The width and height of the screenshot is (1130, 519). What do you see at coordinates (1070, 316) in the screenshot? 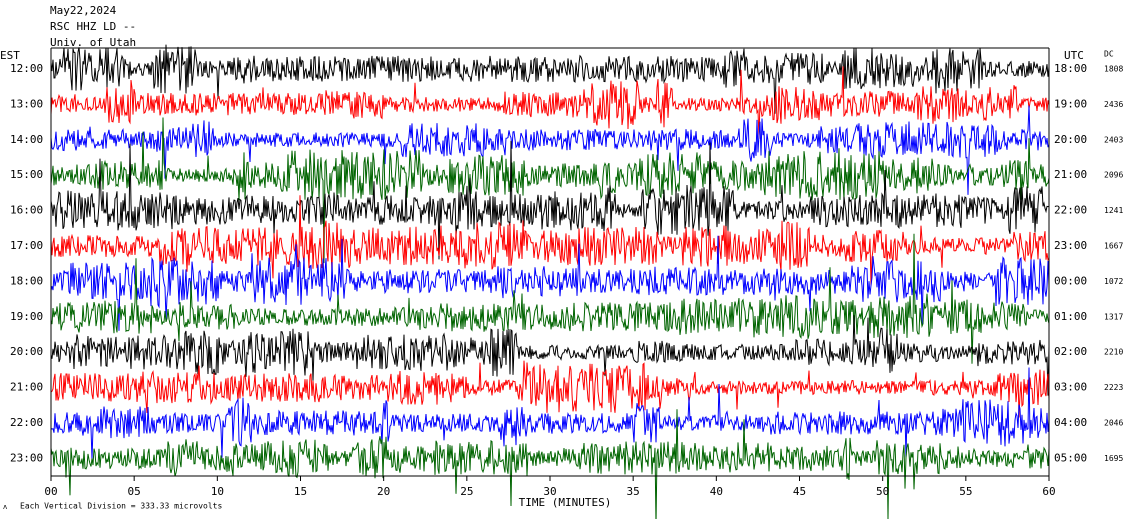
I see `utc-label: 01:00` at bounding box center [1070, 316].